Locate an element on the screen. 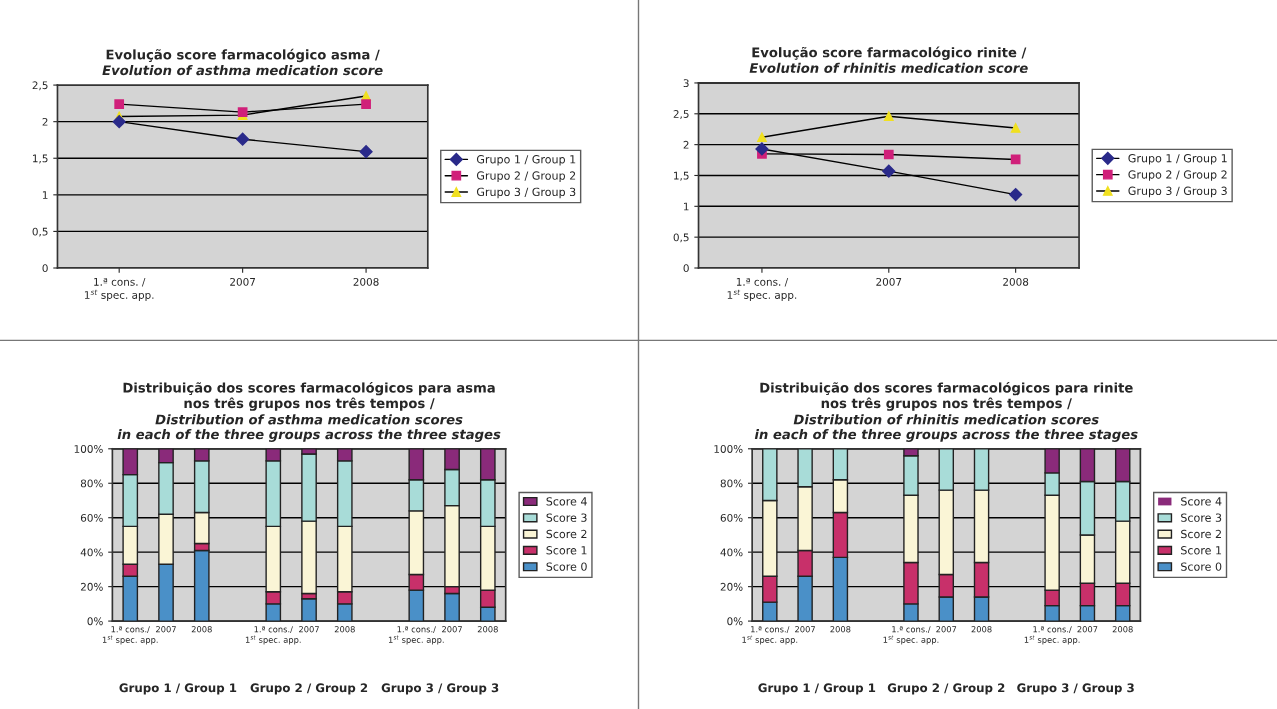 This screenshot has width=1277, height=709. chart-title: Distribuição dos scores farmacológicos para rinite nos três grupos nos três tempos / is located at coordinates (946, 396).